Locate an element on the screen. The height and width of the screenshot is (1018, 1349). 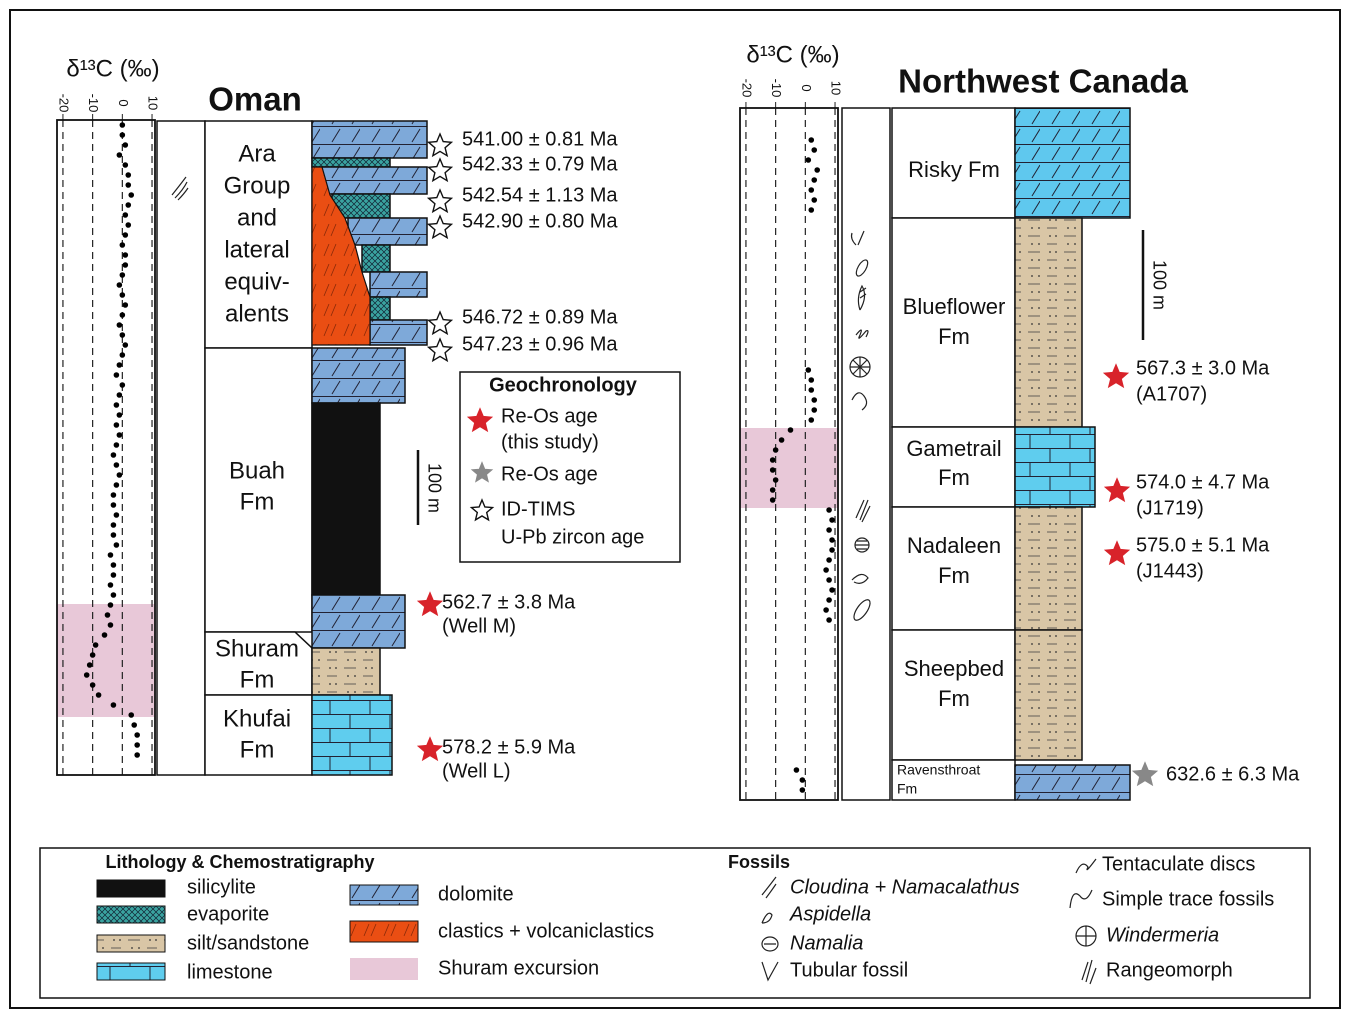
legend-label: silicylite is located at coordinates (221, 887).